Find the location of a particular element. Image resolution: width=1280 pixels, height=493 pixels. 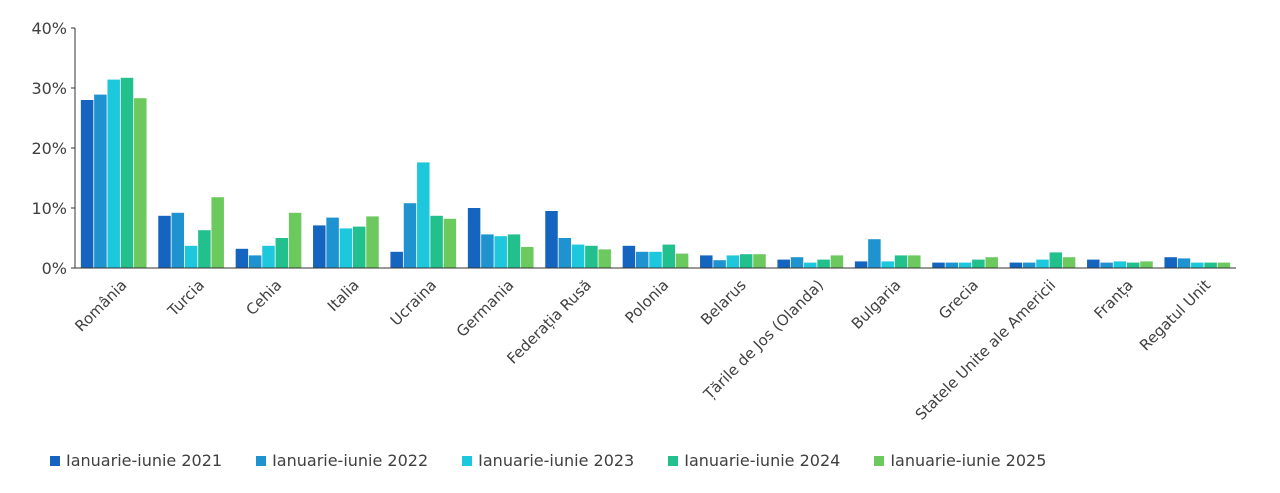

x-tick-label: Italia is located at coordinates (343, 295).